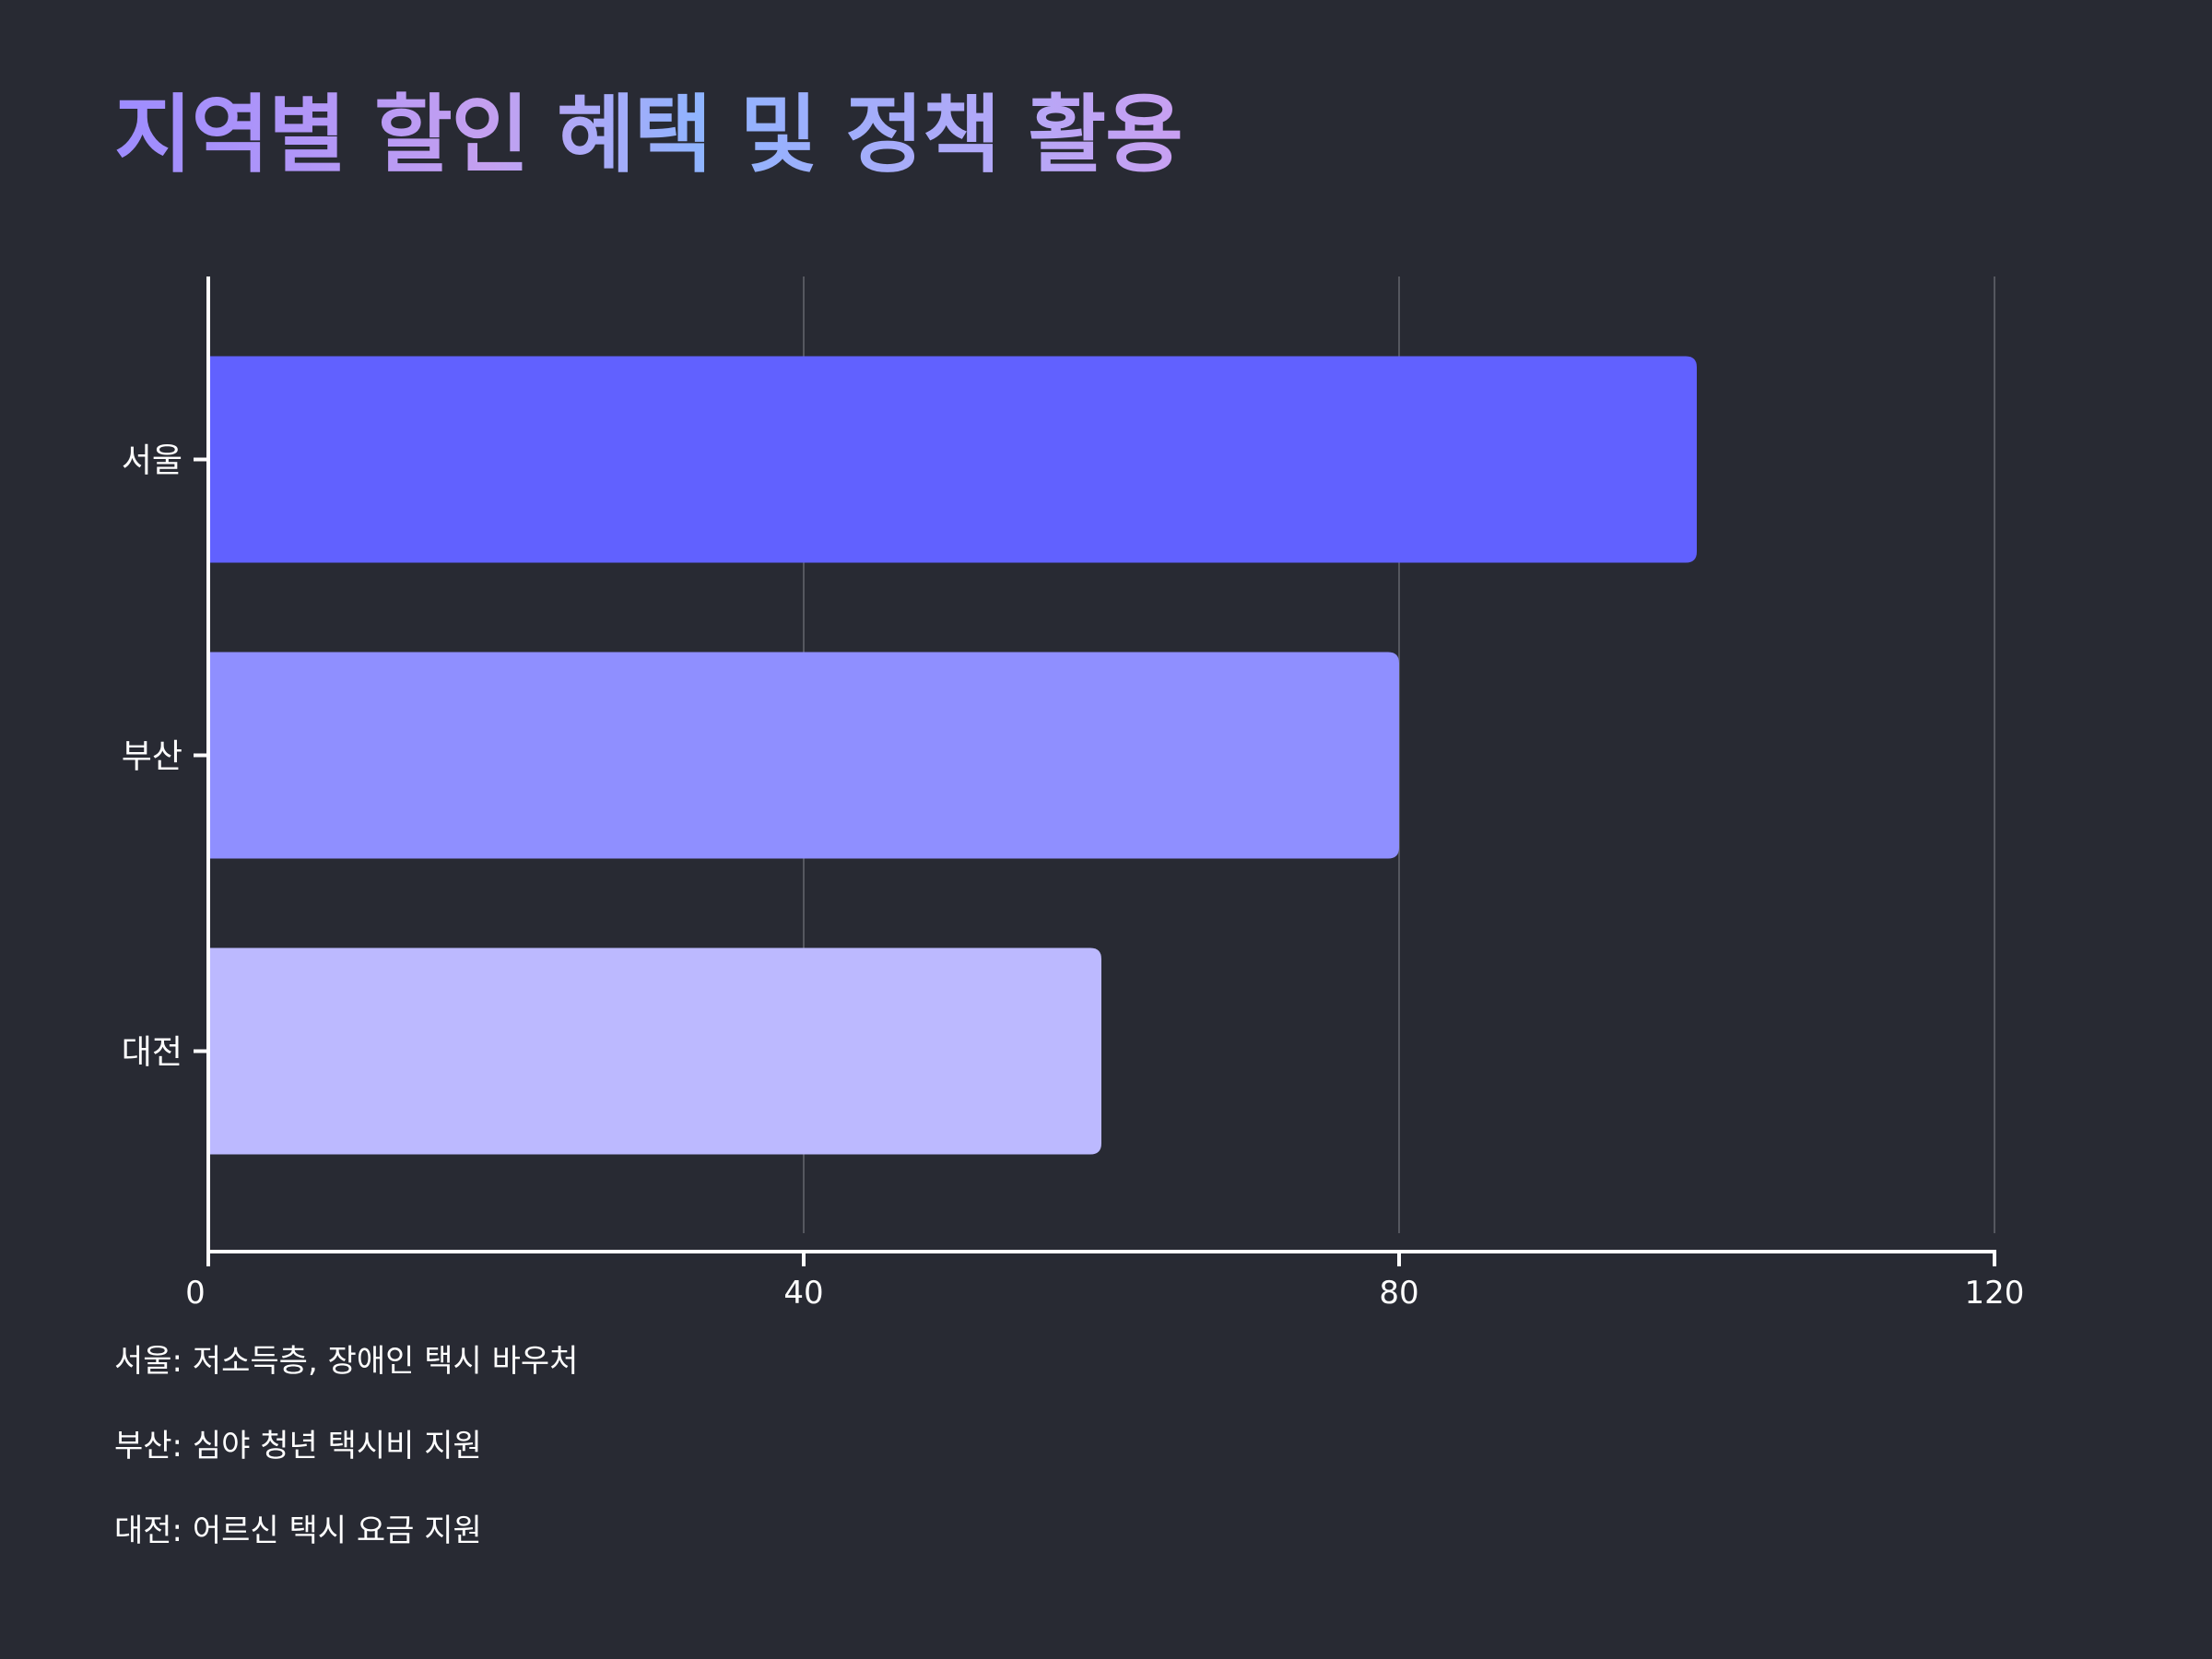  Describe the element at coordinates (346, 1361) in the screenshot. I see `note-seoul: 서울: 저소득층, 장애인 택시 바우처` at that location.